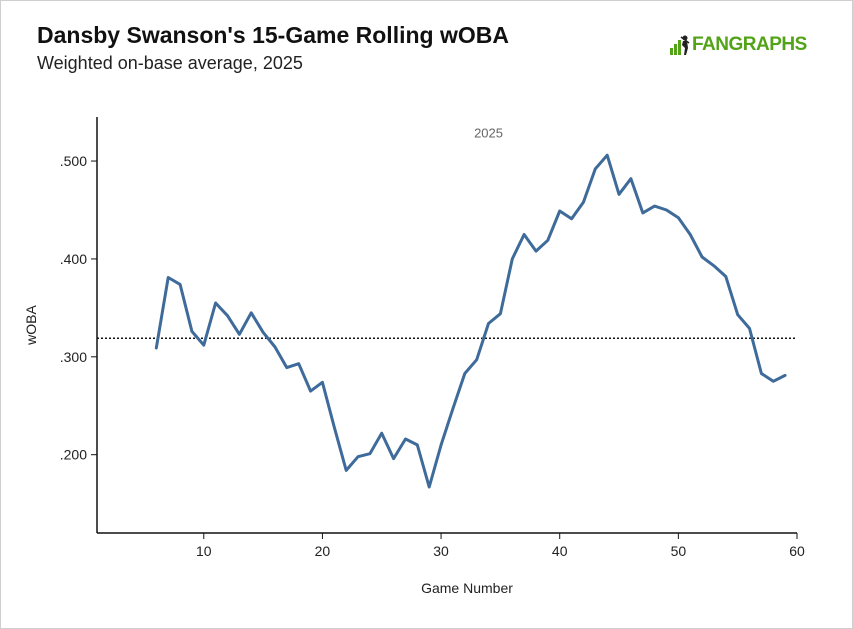 The width and height of the screenshot is (853, 629). What do you see at coordinates (679, 551) in the screenshot?
I see `x-tick-label: 50` at bounding box center [679, 551].